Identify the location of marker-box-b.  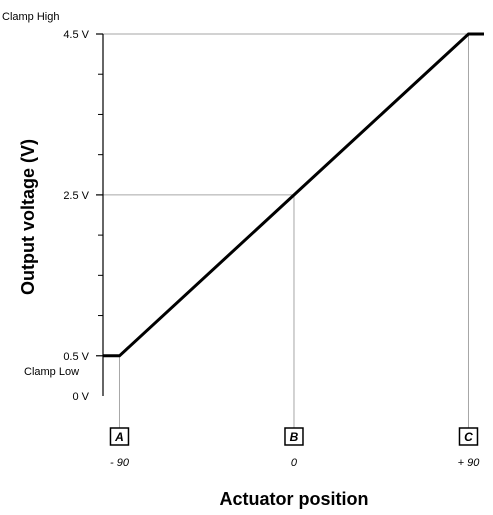
(294, 436).